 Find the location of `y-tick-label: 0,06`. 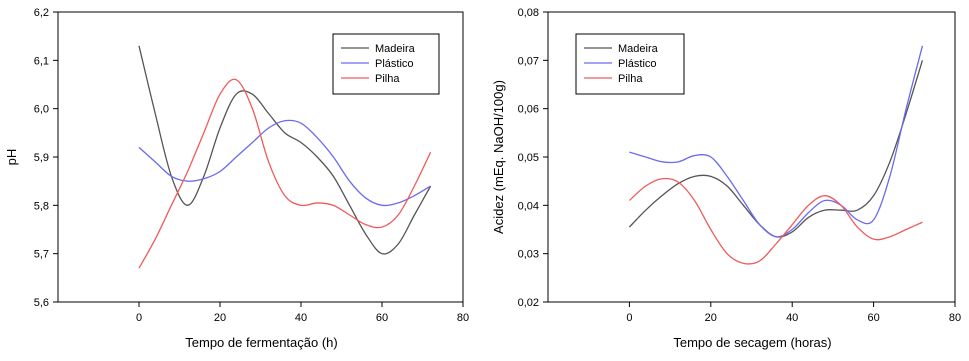

y-tick-label: 0,06 is located at coordinates (528, 110).